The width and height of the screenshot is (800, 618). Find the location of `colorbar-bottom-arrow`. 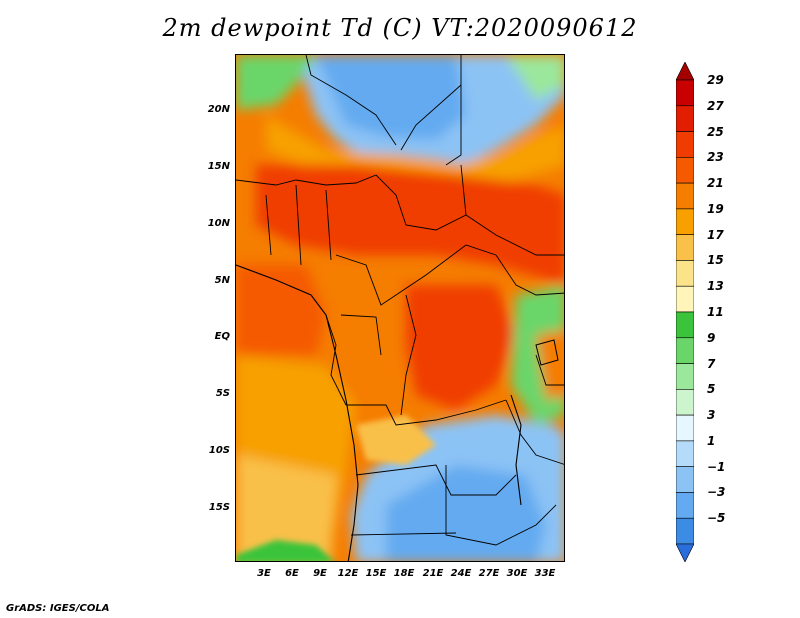

colorbar-bottom-arrow is located at coordinates (685, 552).